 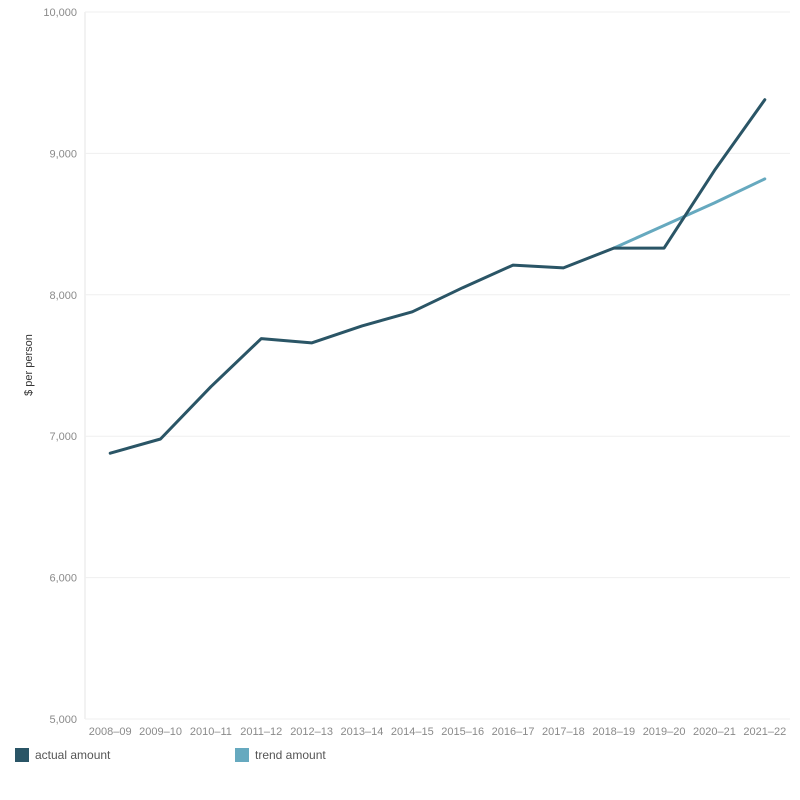 What do you see at coordinates (160, 732) in the screenshot?
I see `x-tick-label: 2009–10` at bounding box center [160, 732].